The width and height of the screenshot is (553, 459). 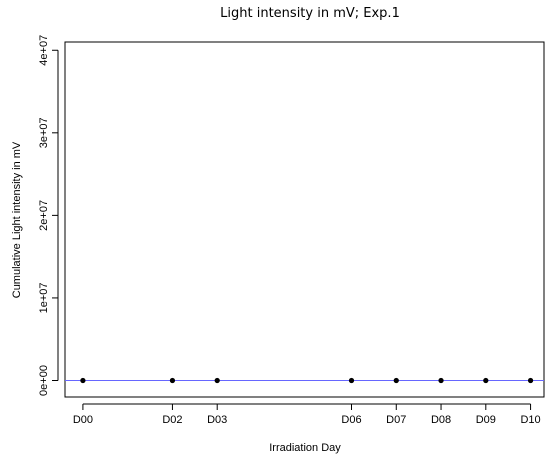 I want to click on y-tick-label: 2e+07, so click(x=44, y=215).